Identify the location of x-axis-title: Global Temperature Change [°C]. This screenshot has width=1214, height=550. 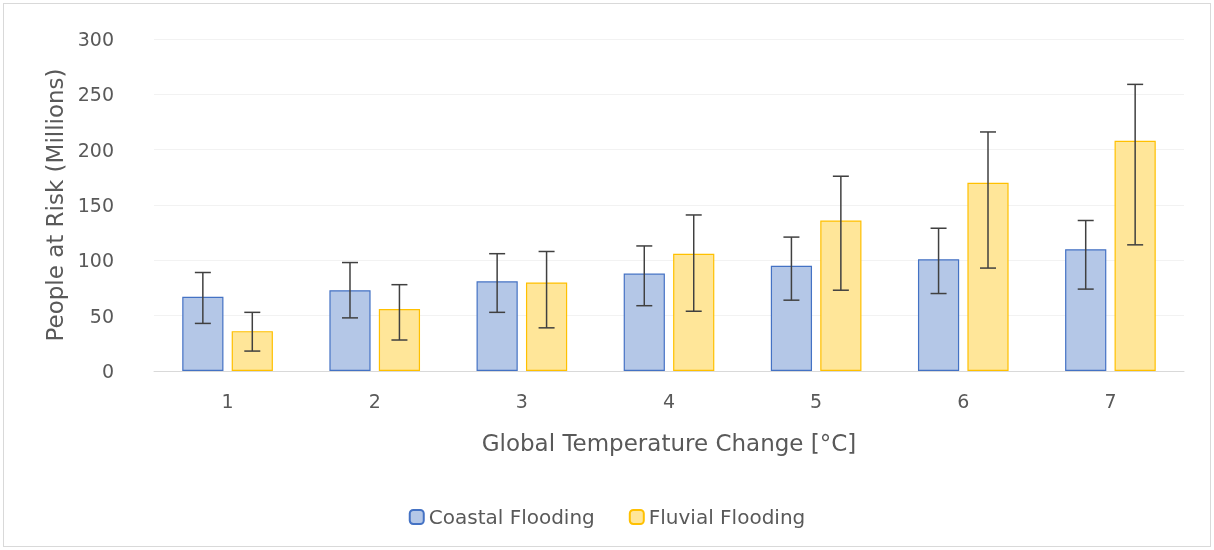
(669, 442).